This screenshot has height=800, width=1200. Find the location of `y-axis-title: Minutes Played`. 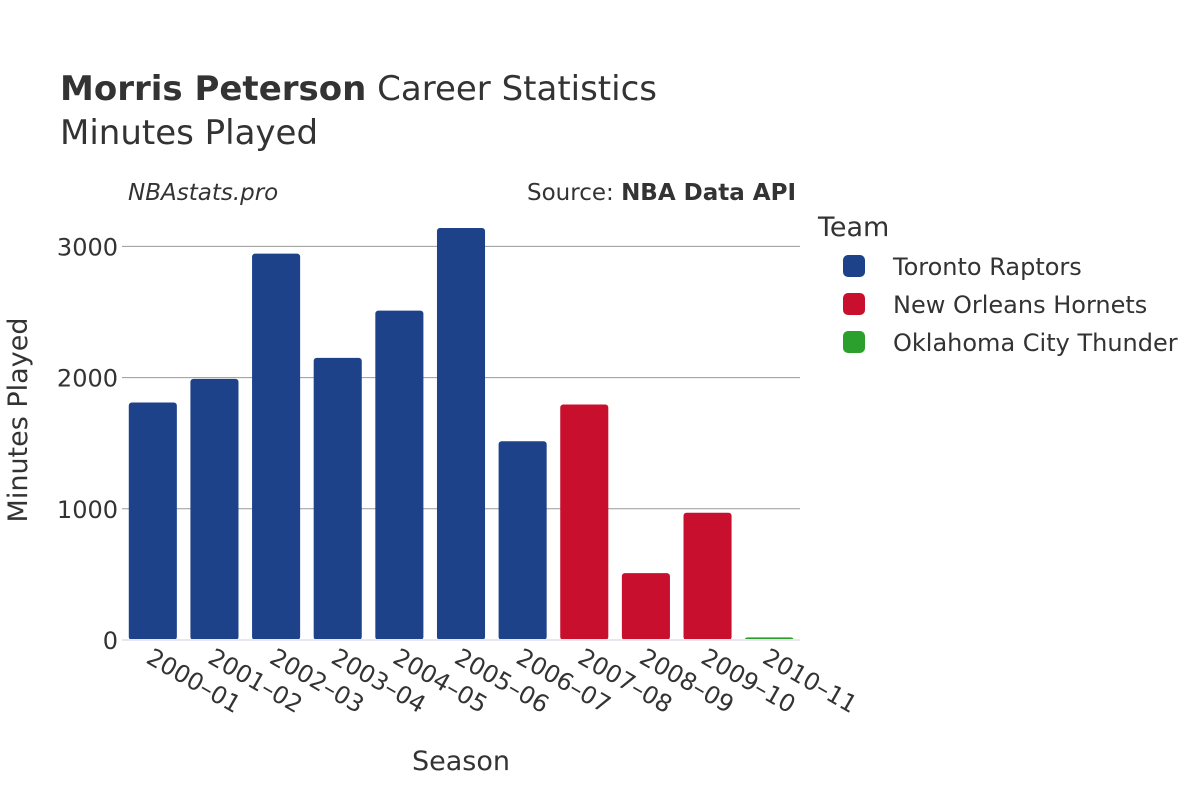

y-axis-title: Minutes Played is located at coordinates (18, 420).